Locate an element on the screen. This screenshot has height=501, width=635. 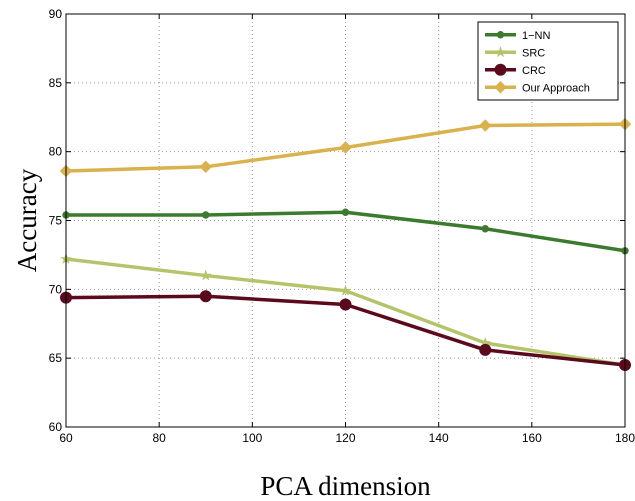
x-tick-label: 60 is located at coordinates (66, 438).